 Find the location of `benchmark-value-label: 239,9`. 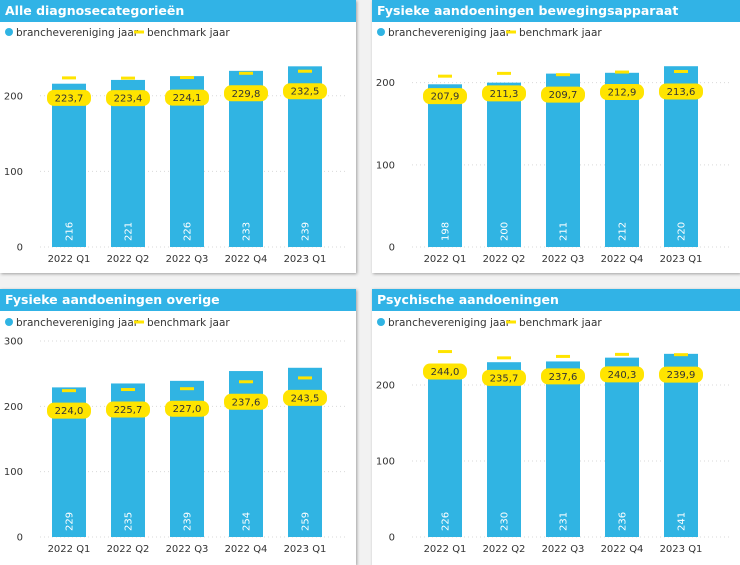

benchmark-value-label: 239,9 is located at coordinates (681, 375).